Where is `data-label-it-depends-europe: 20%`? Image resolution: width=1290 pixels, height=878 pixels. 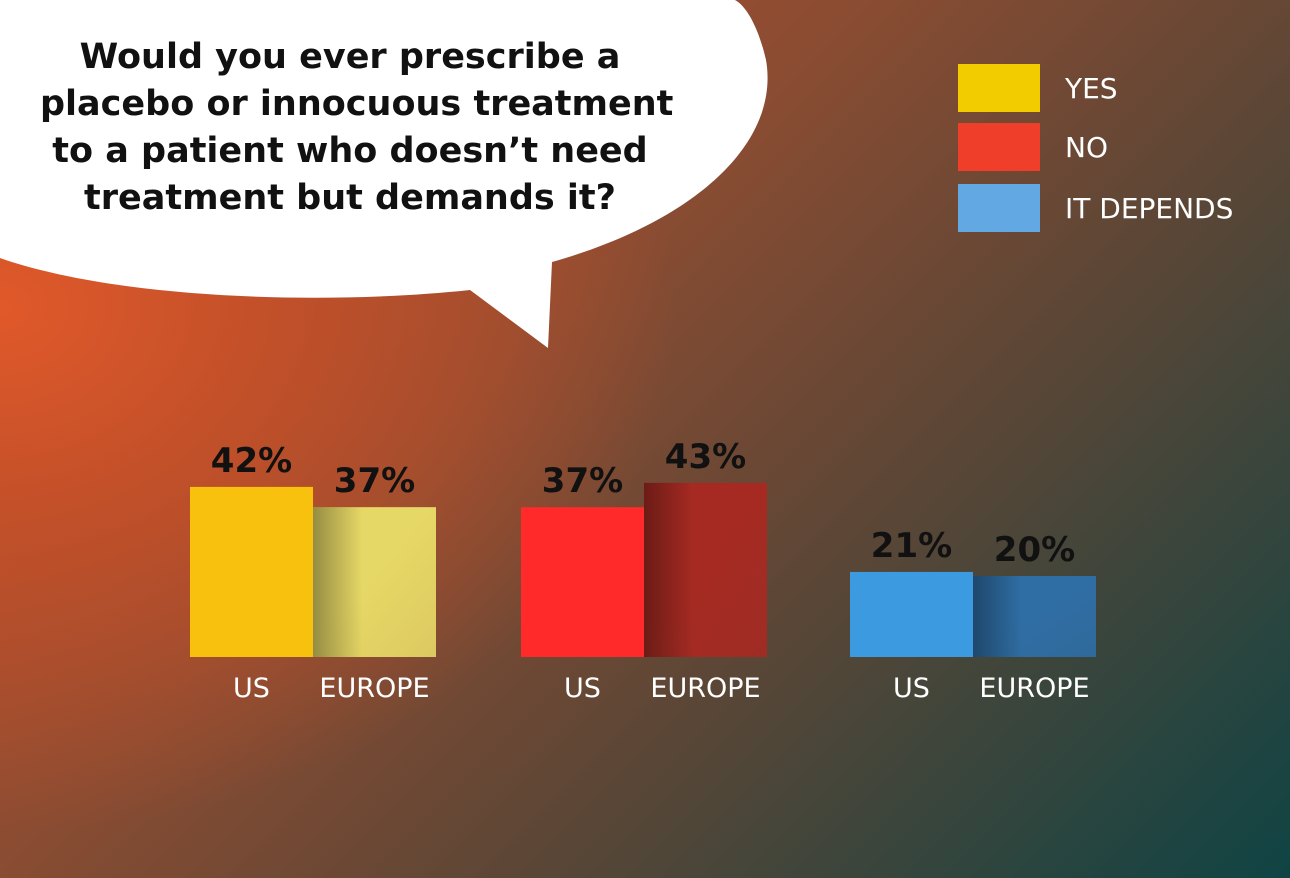 data-label-it-depends-europe: 20% is located at coordinates (1034, 550).